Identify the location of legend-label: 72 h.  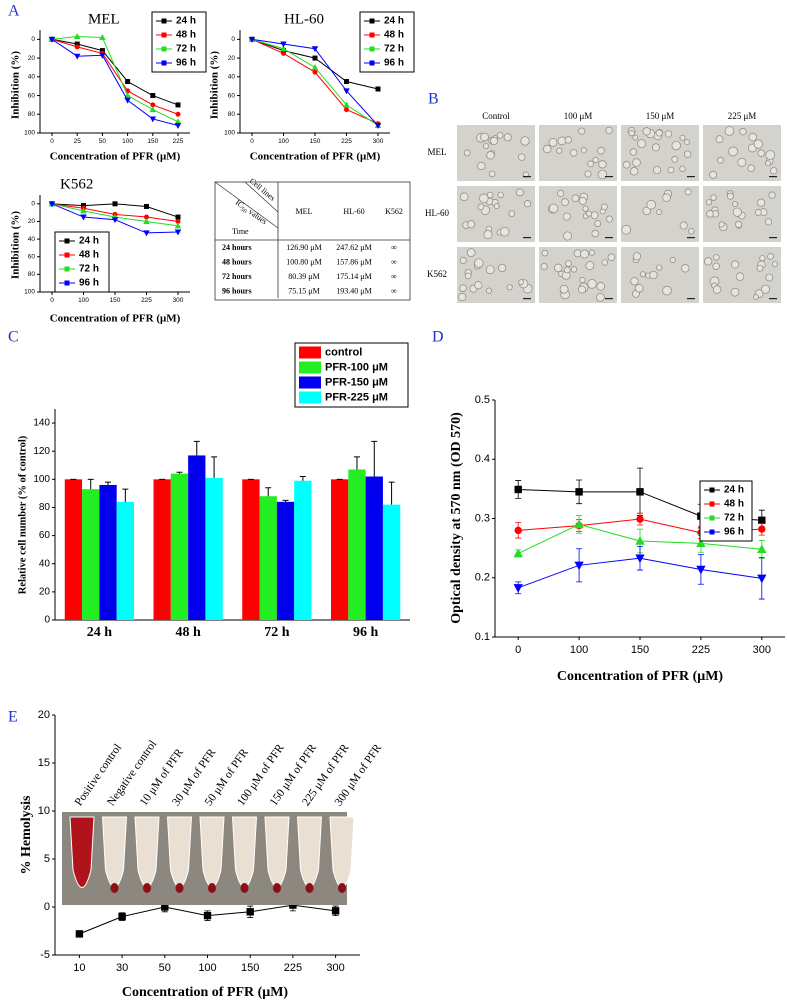
(394, 49).